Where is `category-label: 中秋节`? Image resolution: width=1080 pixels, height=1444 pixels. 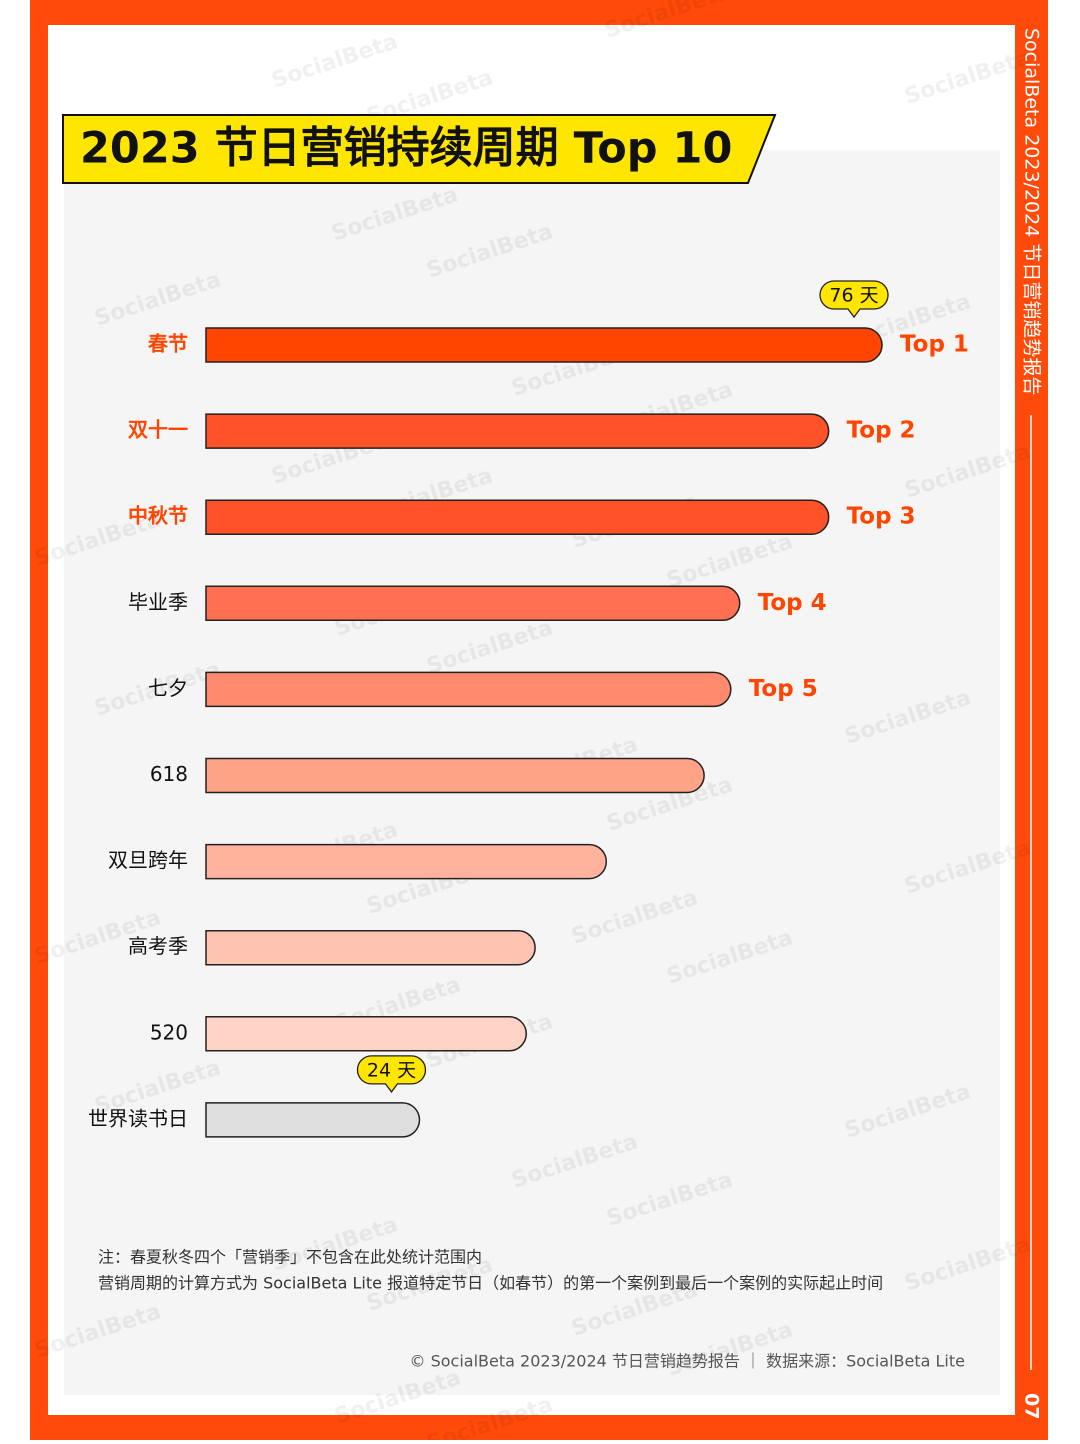 category-label: 中秋节 is located at coordinates (158, 516).